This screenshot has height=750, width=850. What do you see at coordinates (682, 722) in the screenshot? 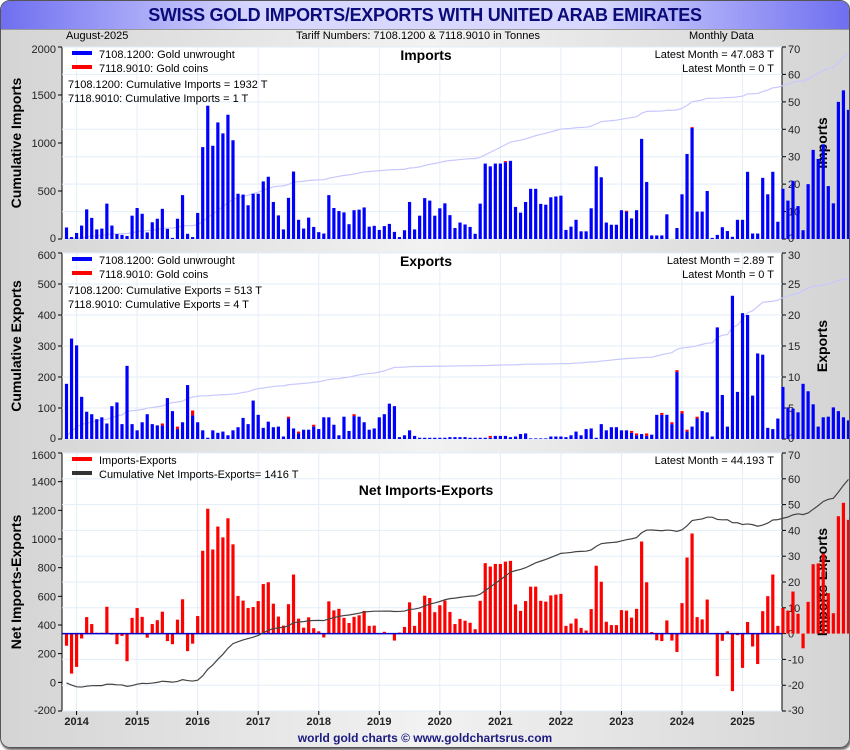
I see `x-tick-label: 2024` at bounding box center [682, 722].